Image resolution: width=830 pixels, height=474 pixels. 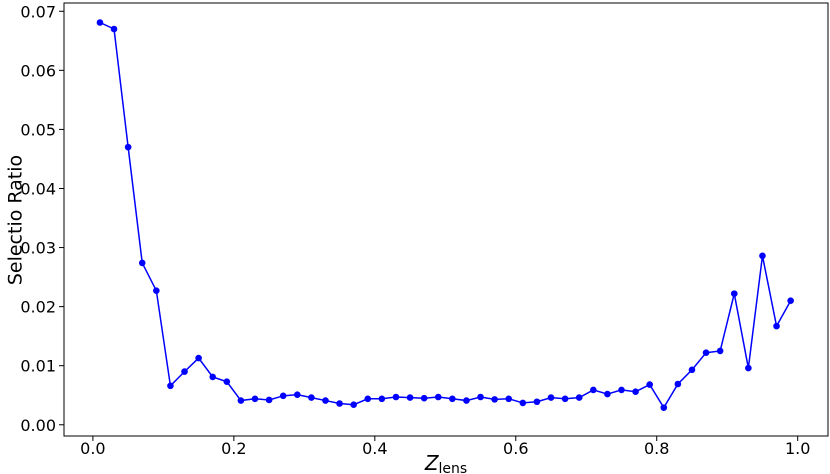 What do you see at coordinates (374, 448) in the screenshot?
I see `x-tick-label: 0.4` at bounding box center [374, 448].